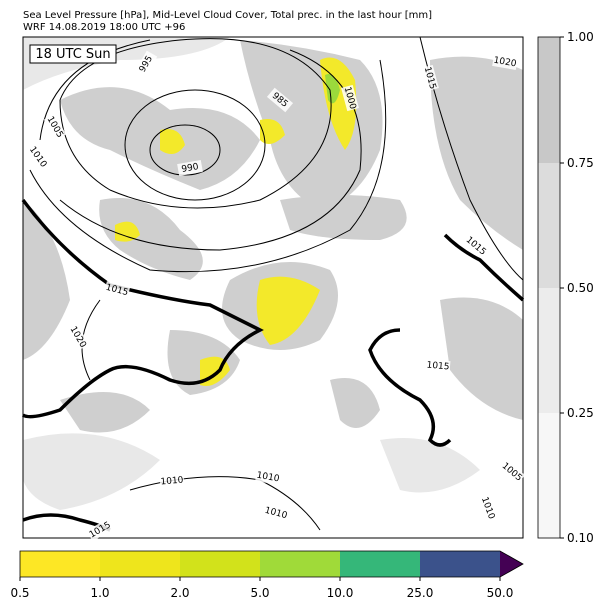  Describe the element at coordinates (104, 27) in the screenshot. I see `title-line: WRF 14.08.2019 18:00 UTC +96` at that location.